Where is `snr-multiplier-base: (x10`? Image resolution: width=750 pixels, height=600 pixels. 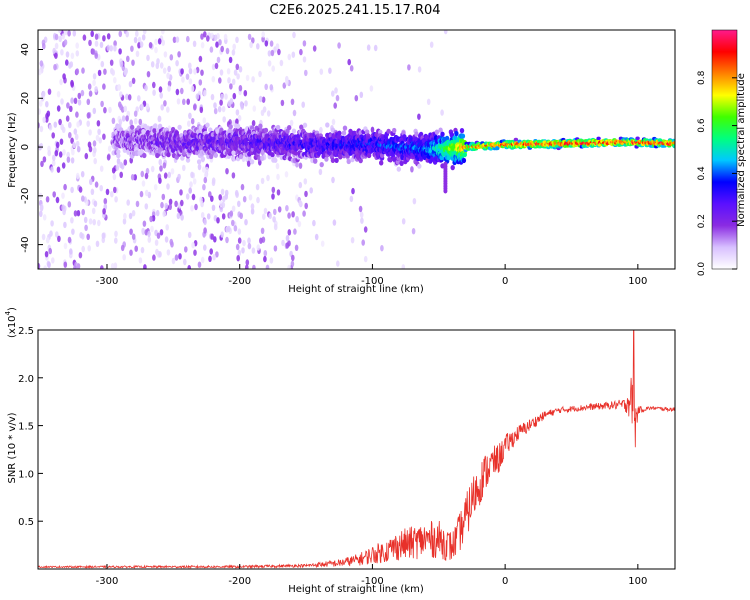
snr-multiplier-base: (x10 is located at coordinates (12, 326).